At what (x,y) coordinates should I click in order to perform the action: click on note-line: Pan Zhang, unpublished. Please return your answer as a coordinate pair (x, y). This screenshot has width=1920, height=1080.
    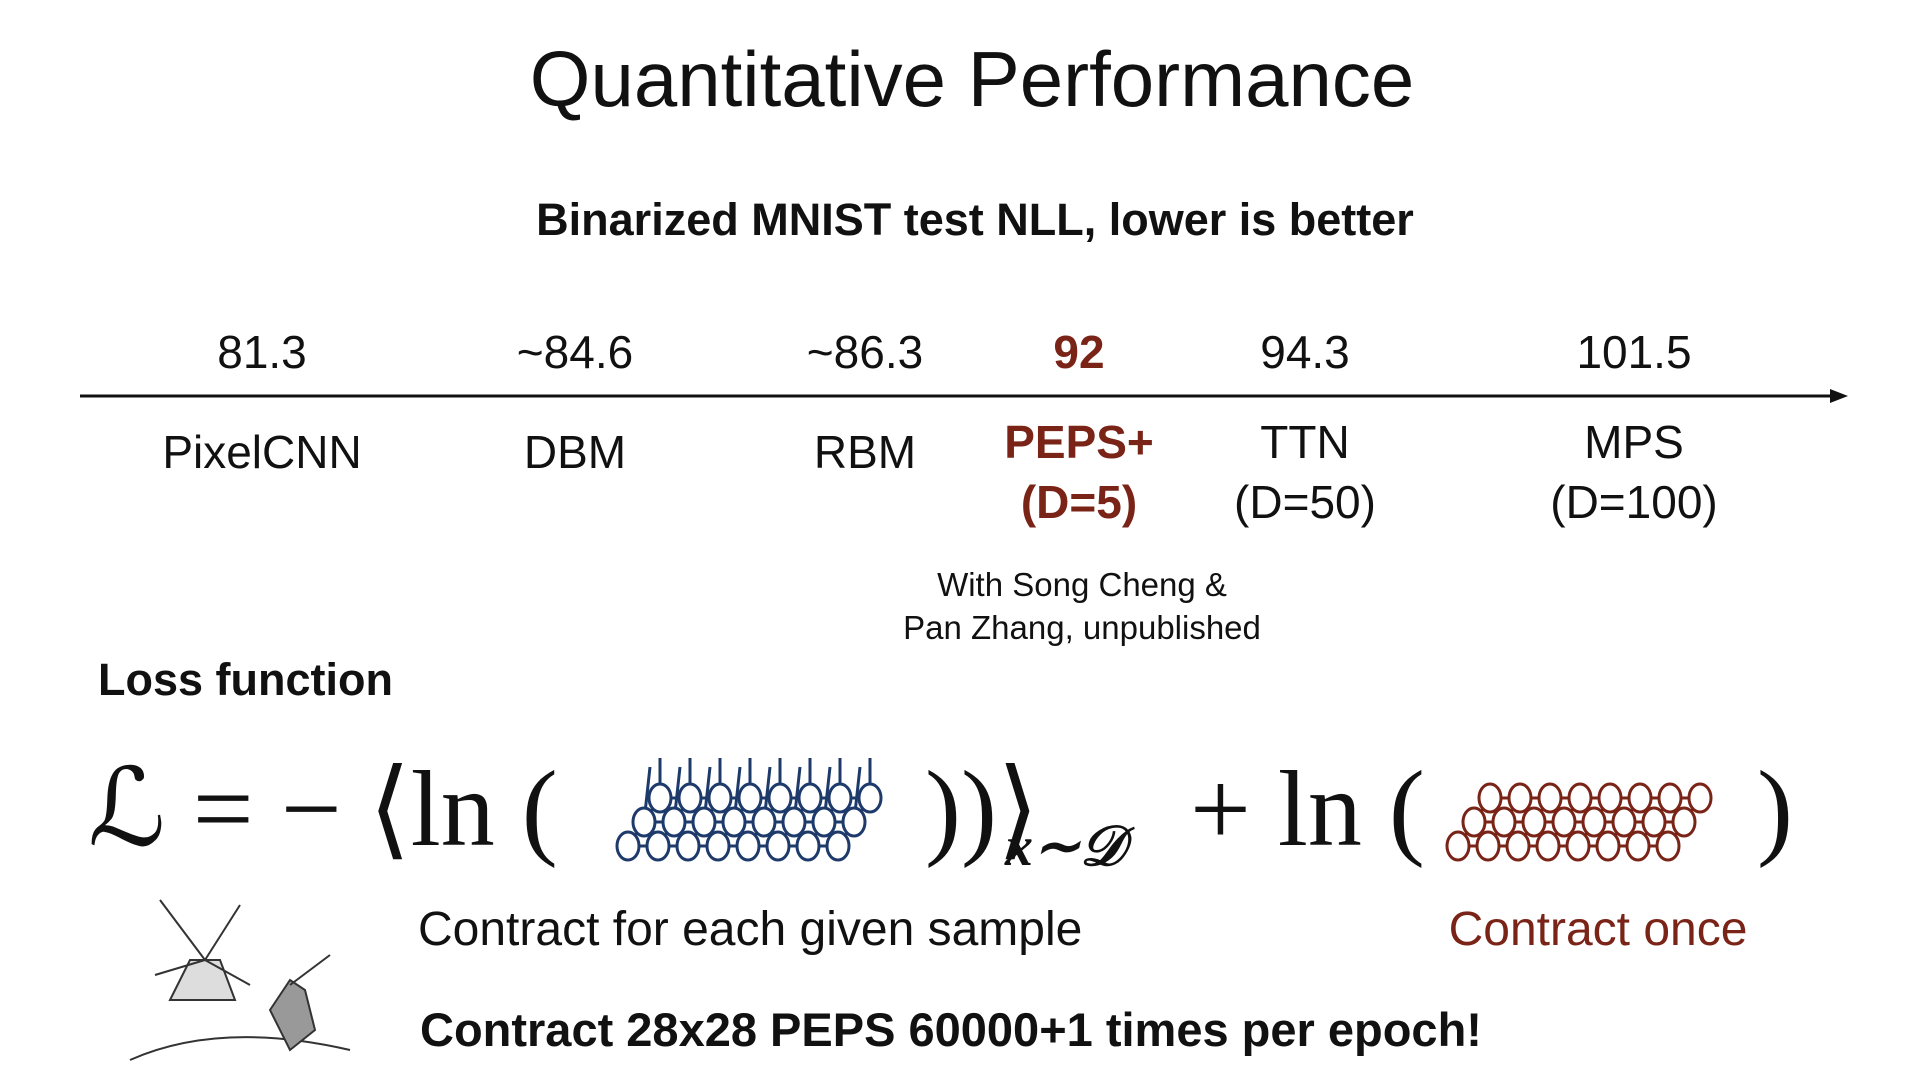
    Looking at the image, I should click on (1082, 627).